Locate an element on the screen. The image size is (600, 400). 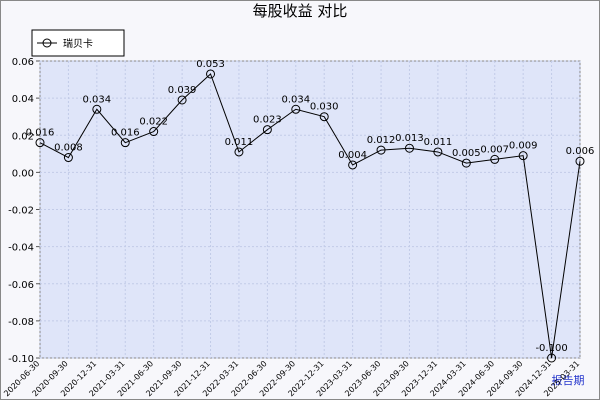
data-label: 0.007 is located at coordinates (494, 149).